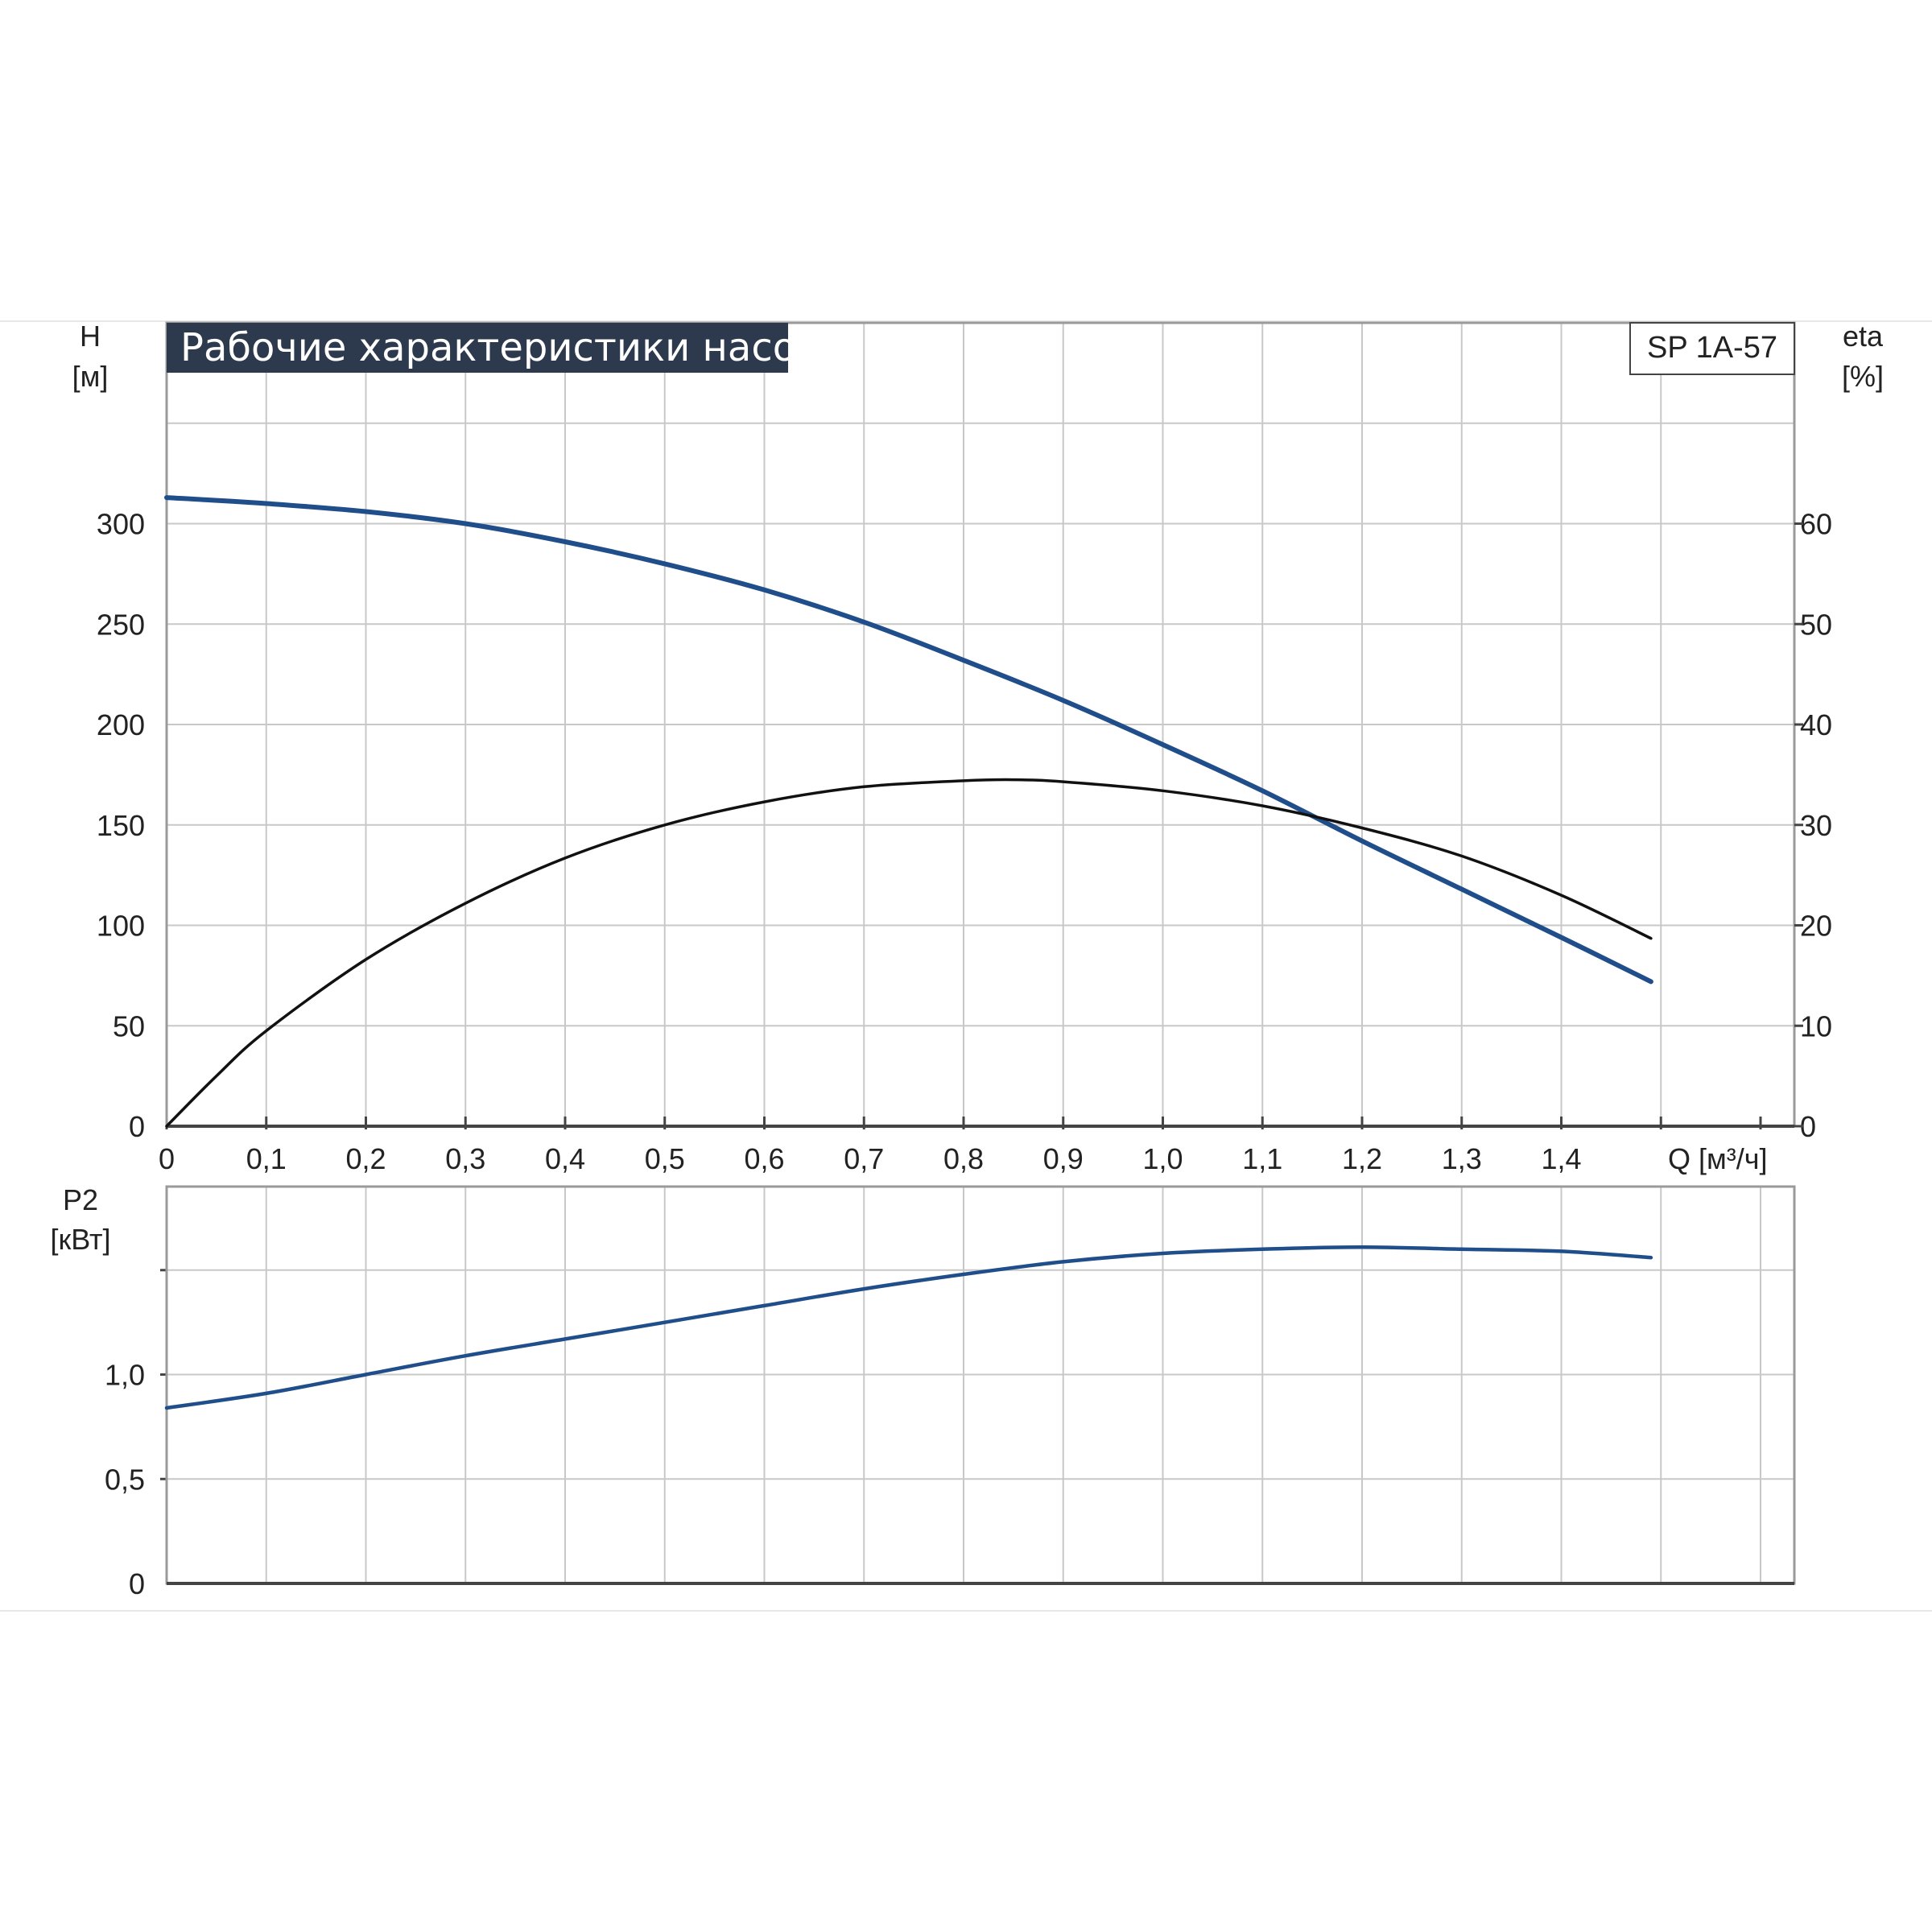 Image resolution: width=1932 pixels, height=1932 pixels. Describe the element at coordinates (966, 1611) in the screenshot. I see `bottom-border-line` at that location.